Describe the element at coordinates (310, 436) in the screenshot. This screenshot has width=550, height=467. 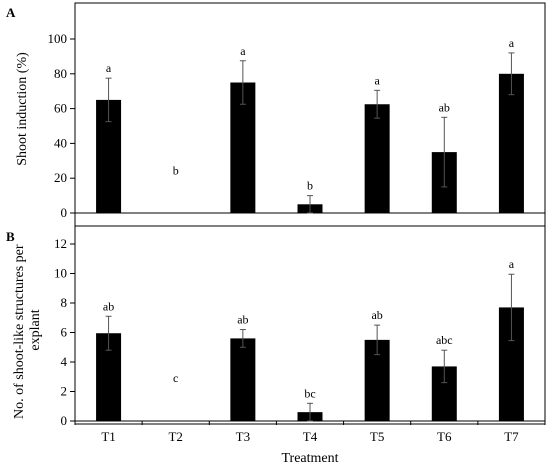
I see `panel-b-x-tick-label-T4: T4` at that location.